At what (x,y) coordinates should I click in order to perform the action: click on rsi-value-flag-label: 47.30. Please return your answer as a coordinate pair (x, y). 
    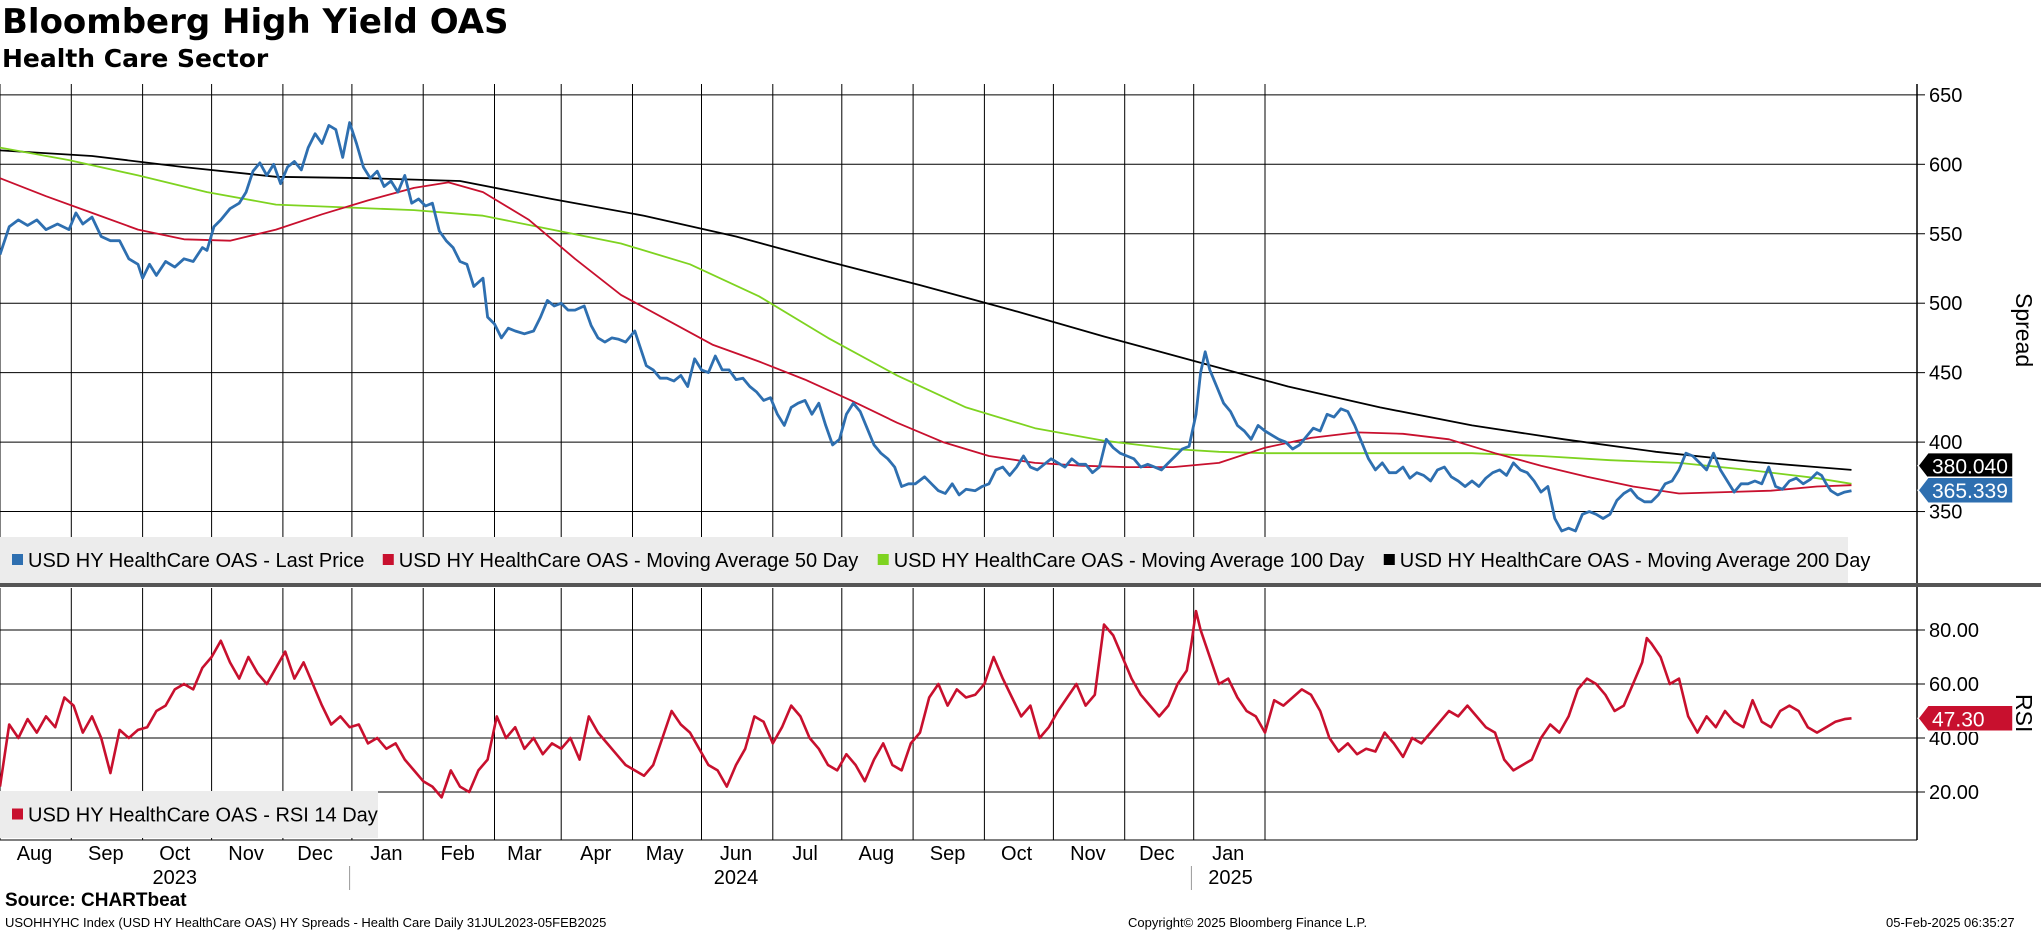
    Looking at the image, I should click on (1958, 719).